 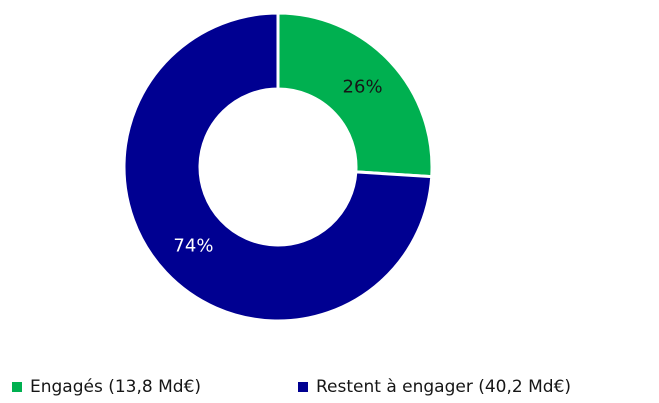 What do you see at coordinates (443, 387) in the screenshot?
I see `legend-label: Restent à engager (40,2 Md€)` at bounding box center [443, 387].